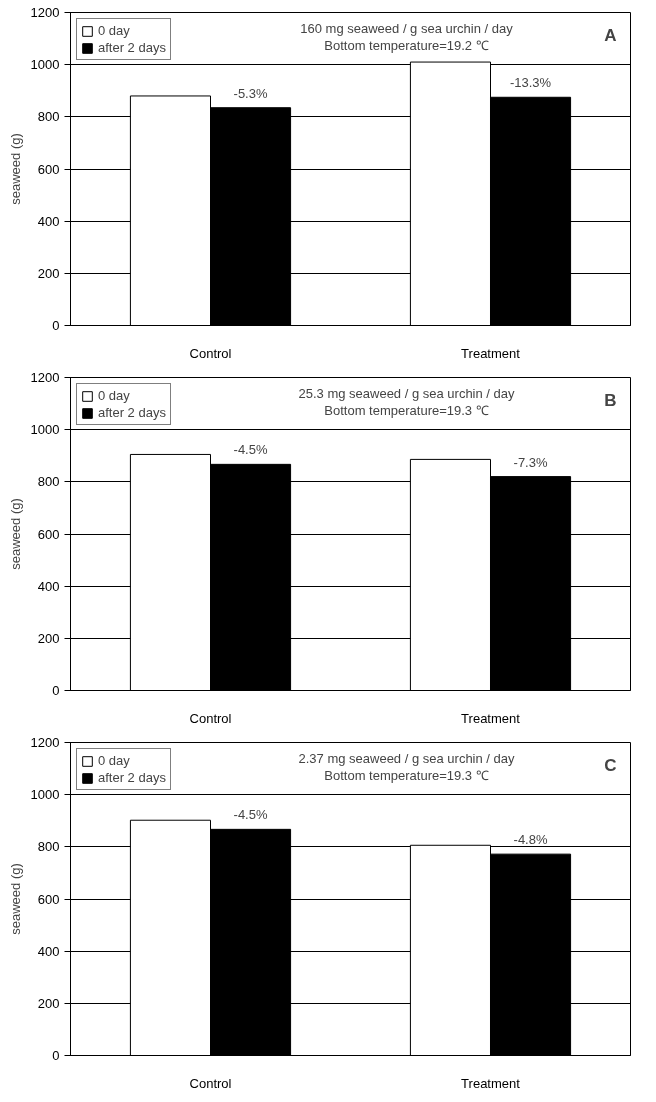  I want to click on annotation: -7.3%, so click(530, 462).